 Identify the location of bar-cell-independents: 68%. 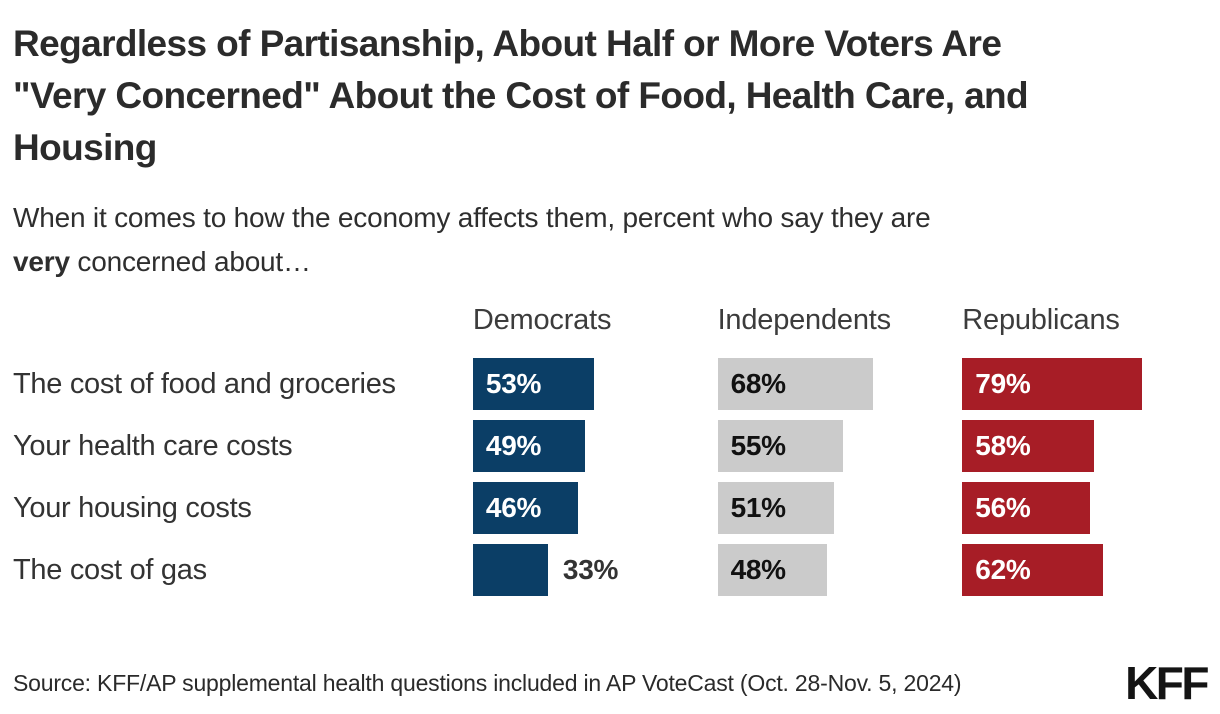
(840, 384).